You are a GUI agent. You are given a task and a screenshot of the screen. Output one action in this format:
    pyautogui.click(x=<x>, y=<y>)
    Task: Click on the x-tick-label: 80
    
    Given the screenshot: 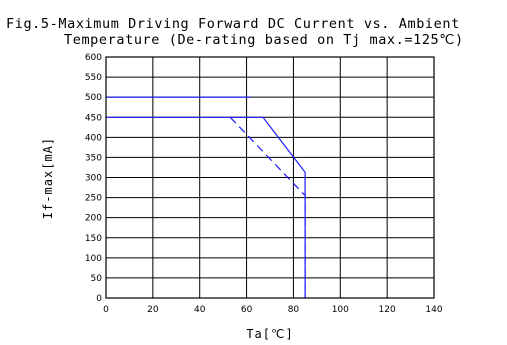 What is the action you would take?
    pyautogui.click(x=294, y=310)
    